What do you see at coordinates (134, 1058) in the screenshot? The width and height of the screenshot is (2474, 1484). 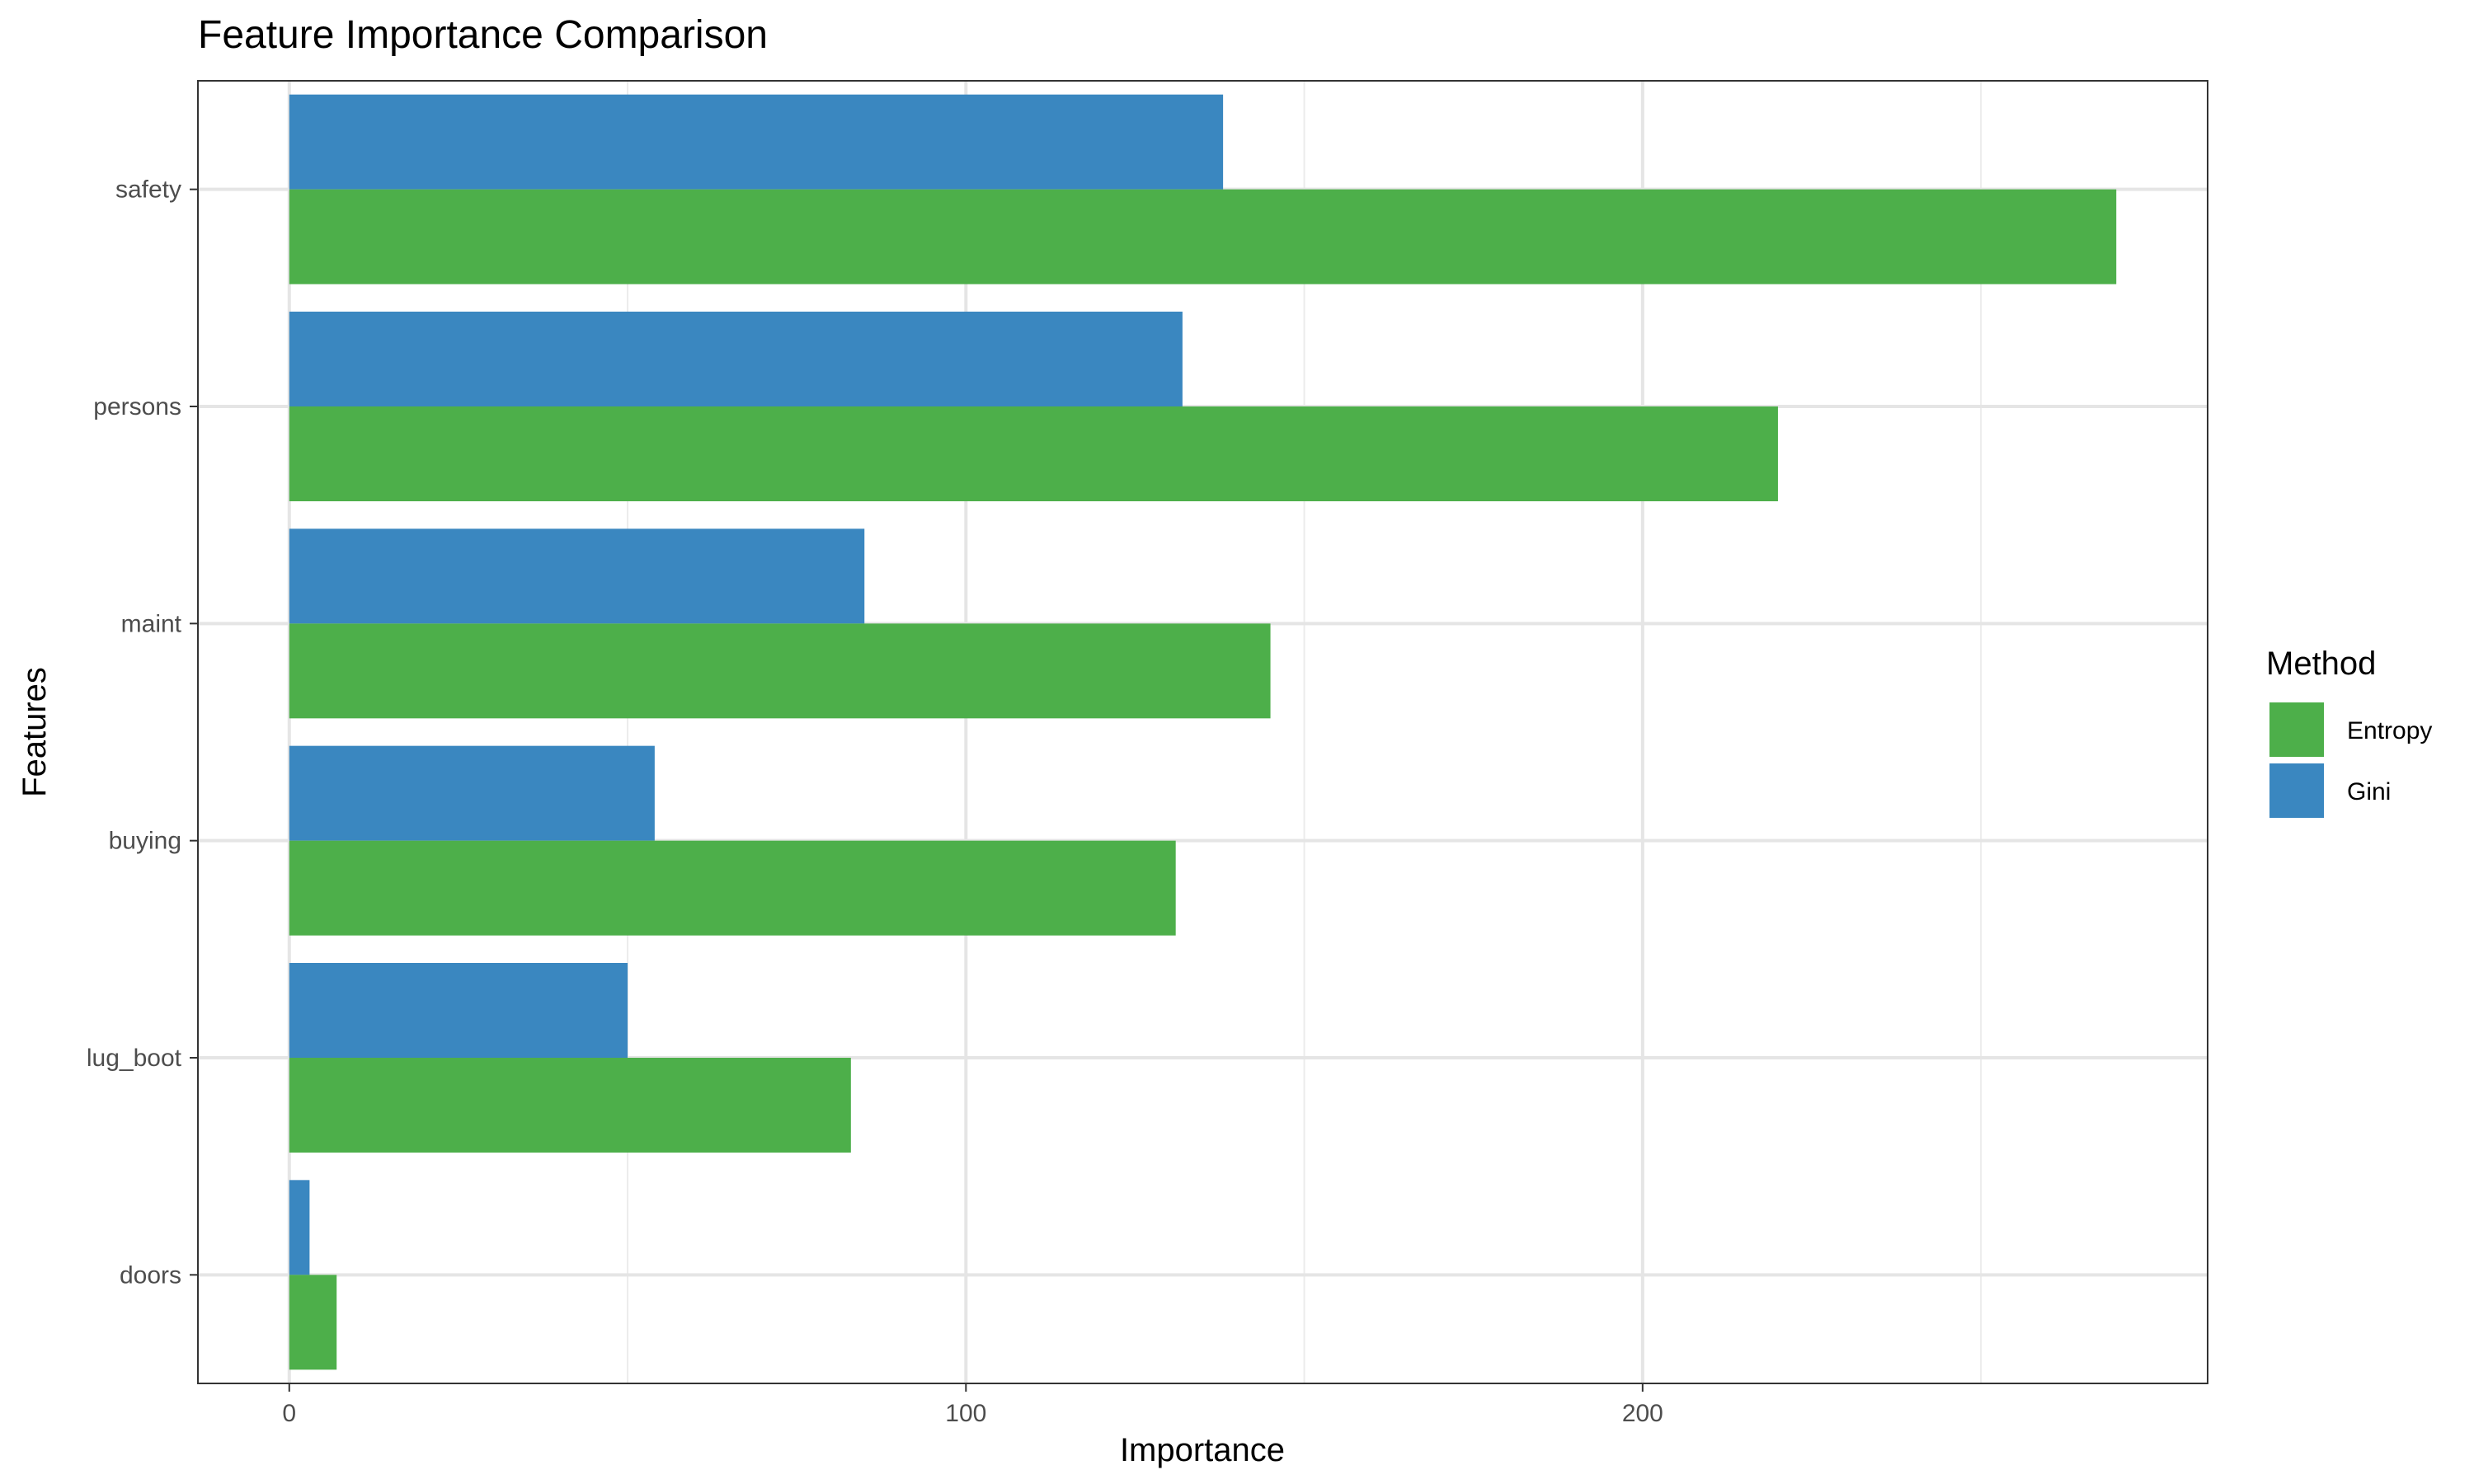 I see `y-tick-label: lug_boot` at bounding box center [134, 1058].